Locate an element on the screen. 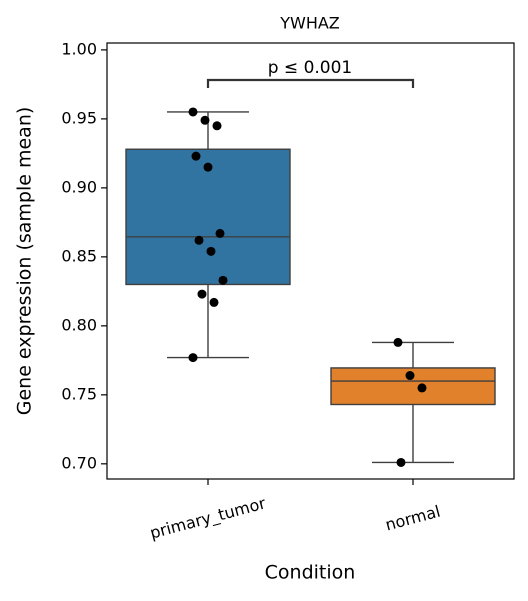  y-tick-label: 0.95 is located at coordinates (79, 117).